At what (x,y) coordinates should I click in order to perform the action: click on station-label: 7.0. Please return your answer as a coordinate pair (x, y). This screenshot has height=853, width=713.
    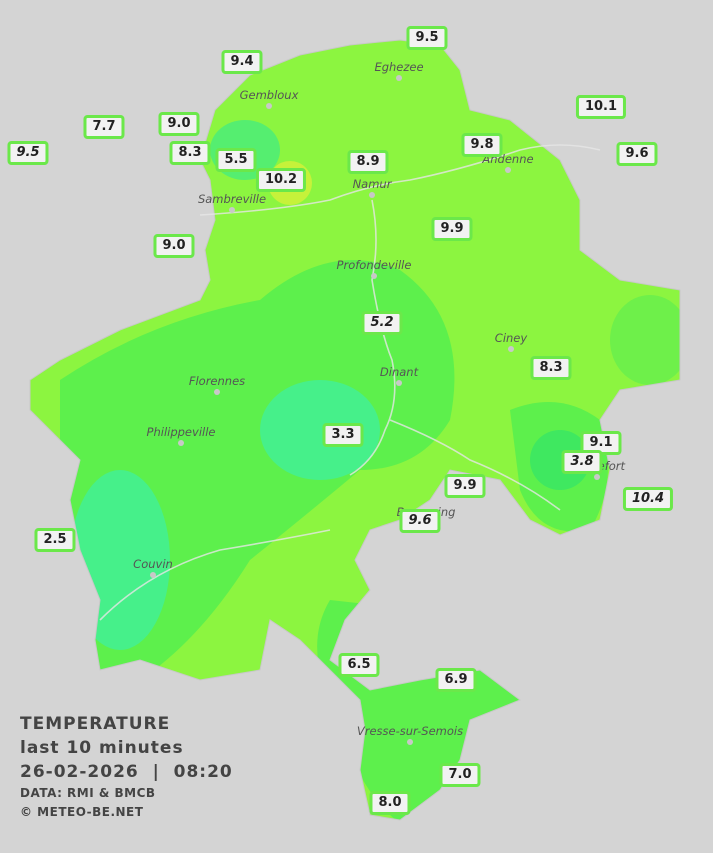
    Looking at the image, I should click on (460, 775).